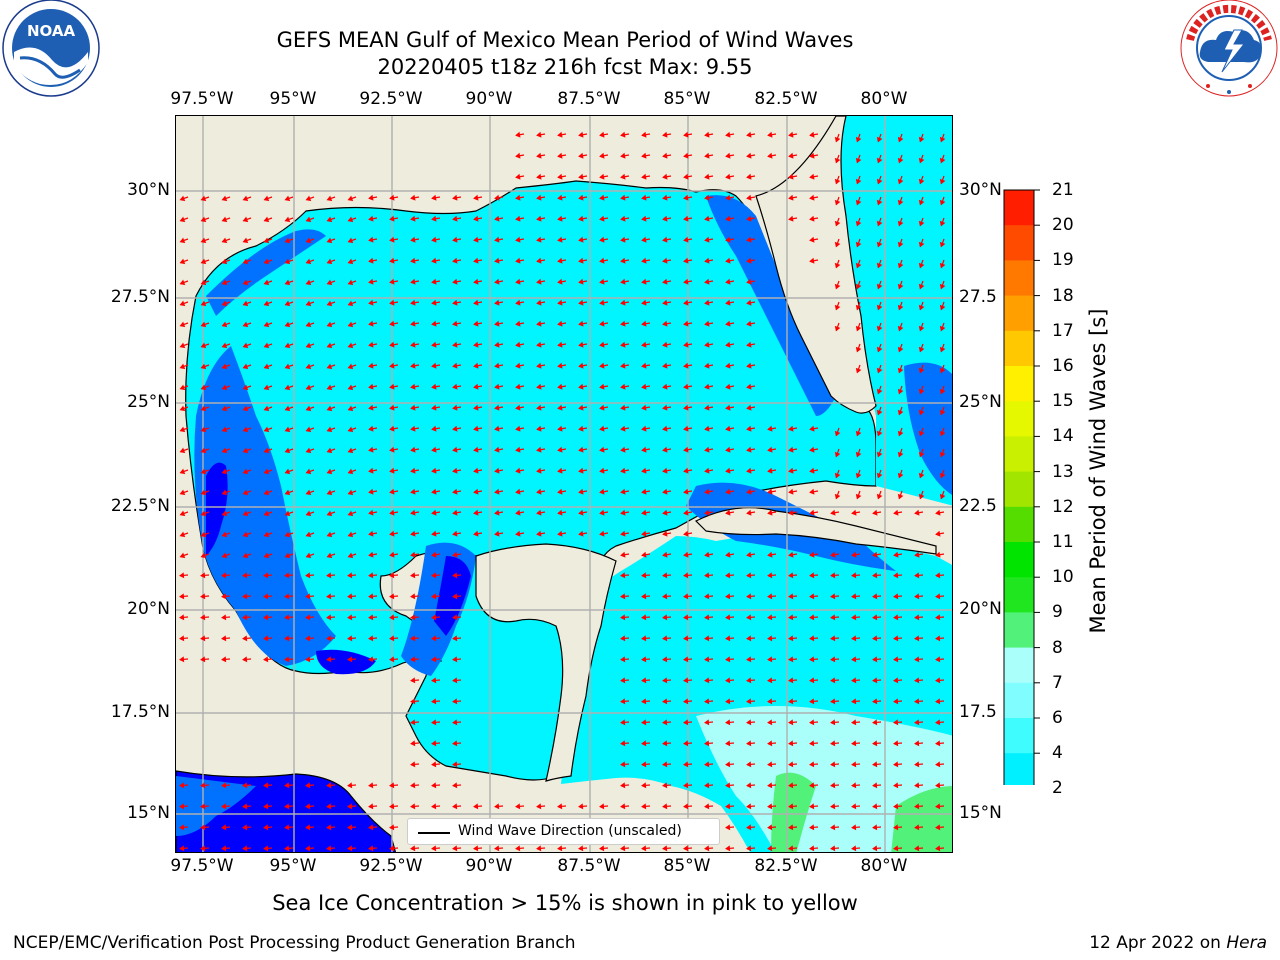 The height and width of the screenshot is (960, 1280). I want to click on colorbar-segment, so click(1019, 489).